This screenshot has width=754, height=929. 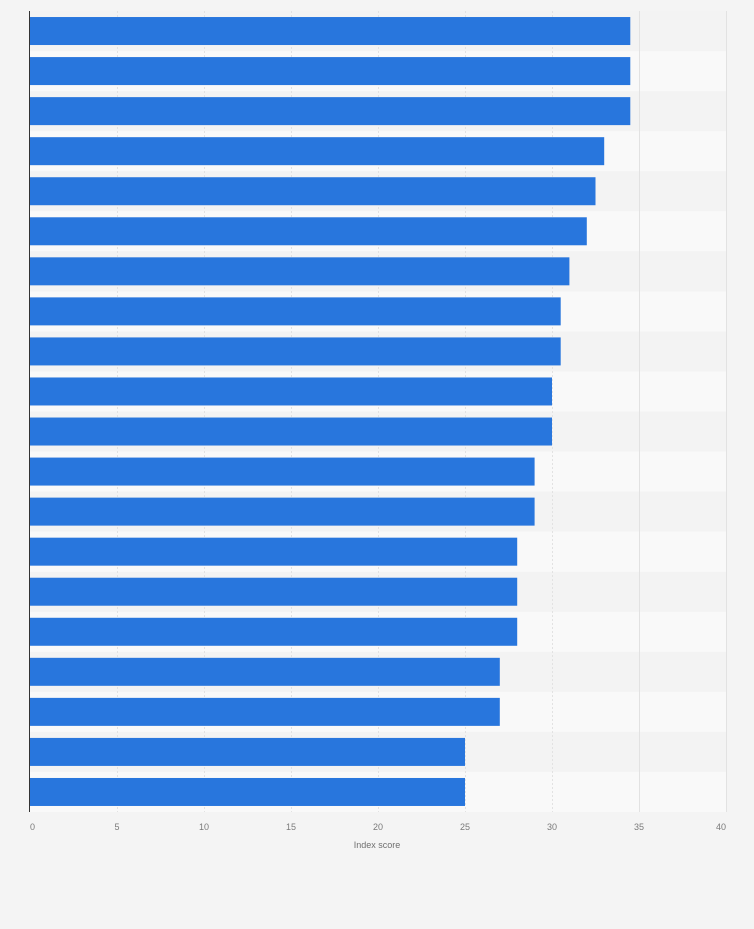 What do you see at coordinates (32, 827) in the screenshot?
I see `x-tick-label: 0` at bounding box center [32, 827].